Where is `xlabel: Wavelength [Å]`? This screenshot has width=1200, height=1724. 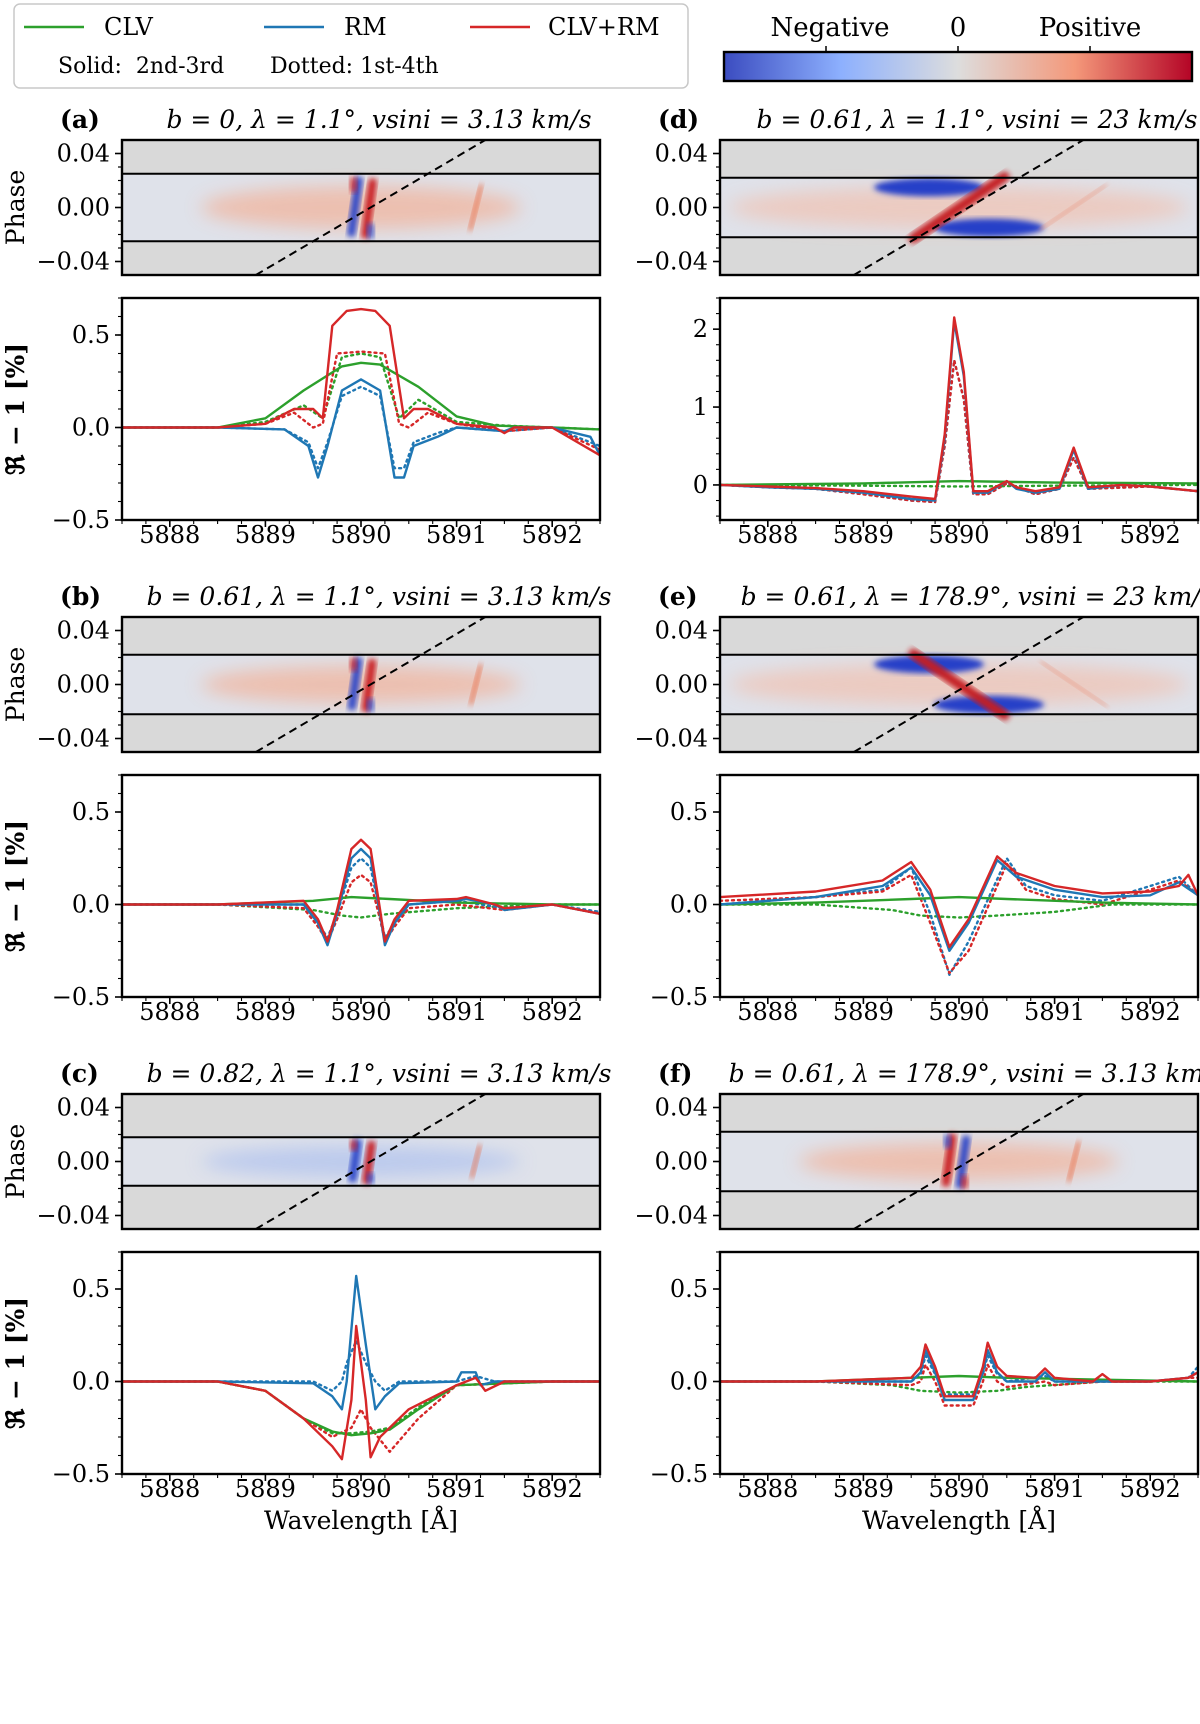
xlabel: Wavelength [Å] is located at coordinates (959, 1520).